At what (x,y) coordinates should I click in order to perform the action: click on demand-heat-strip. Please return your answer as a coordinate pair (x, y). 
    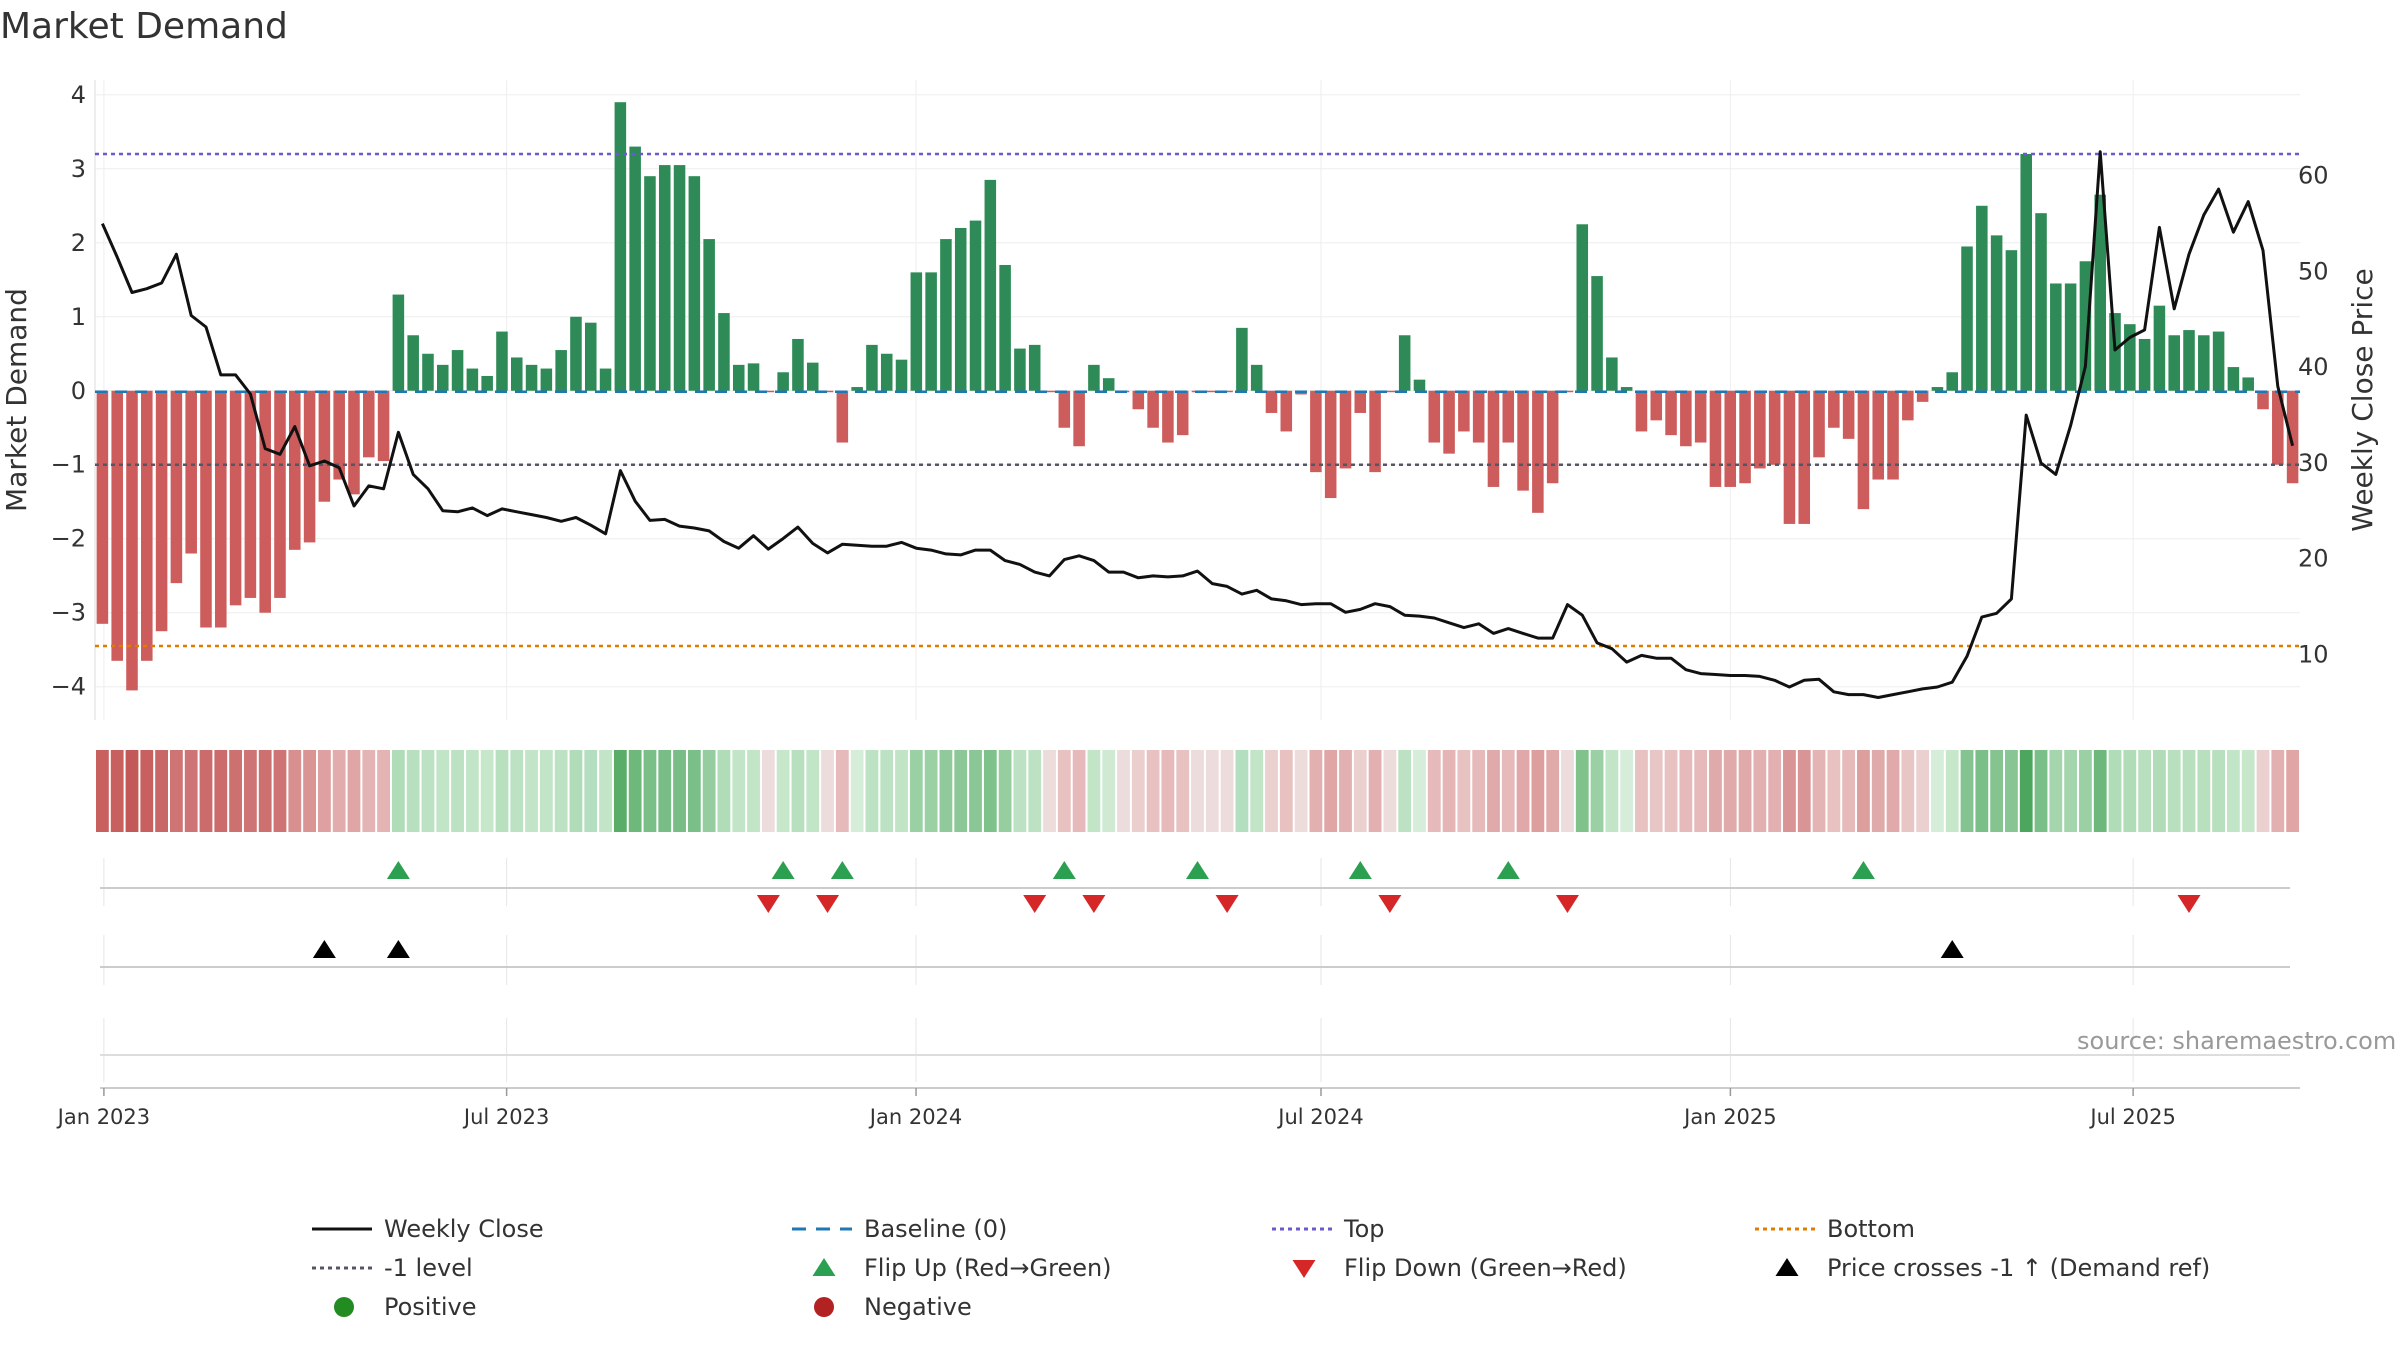
    Looking at the image, I should click on (1197, 791).